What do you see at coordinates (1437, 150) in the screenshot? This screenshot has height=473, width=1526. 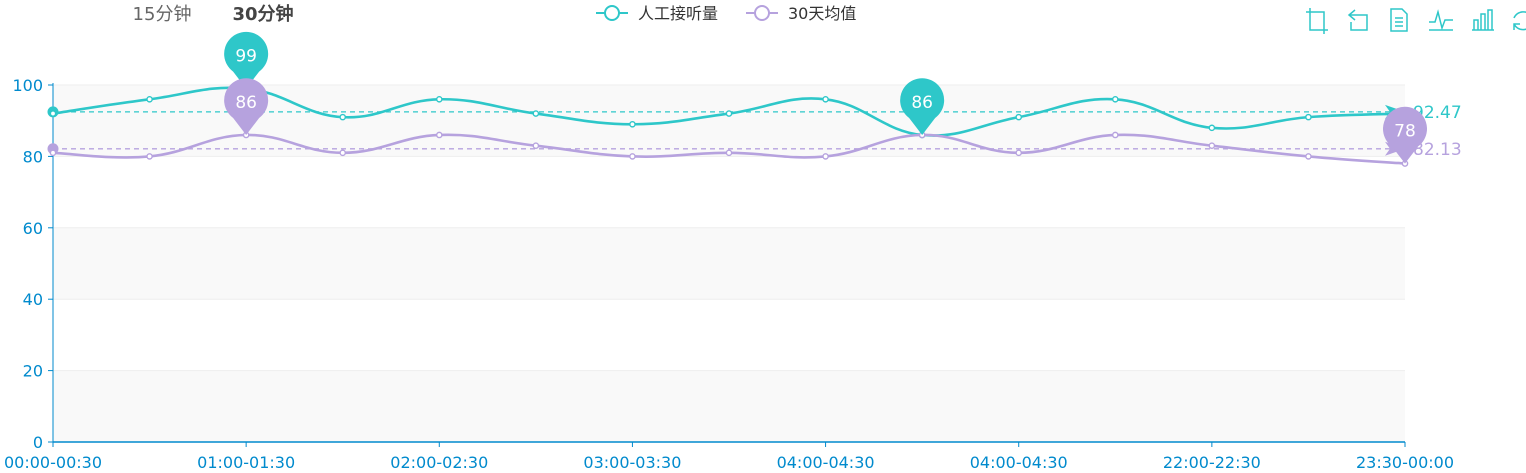 I see `series-1-average-label: 82.13` at bounding box center [1437, 150].